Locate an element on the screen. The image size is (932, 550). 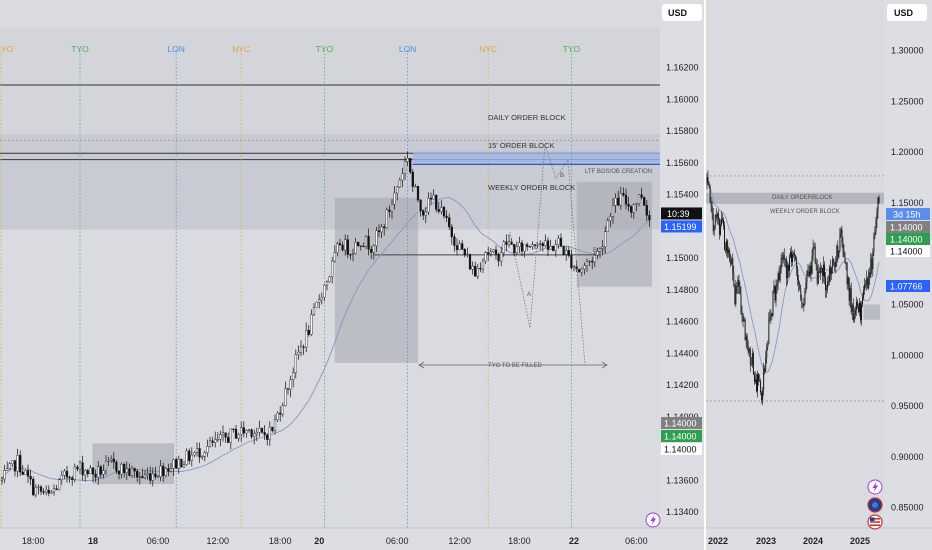
ltf-ob-box is located at coordinates (614, 234).